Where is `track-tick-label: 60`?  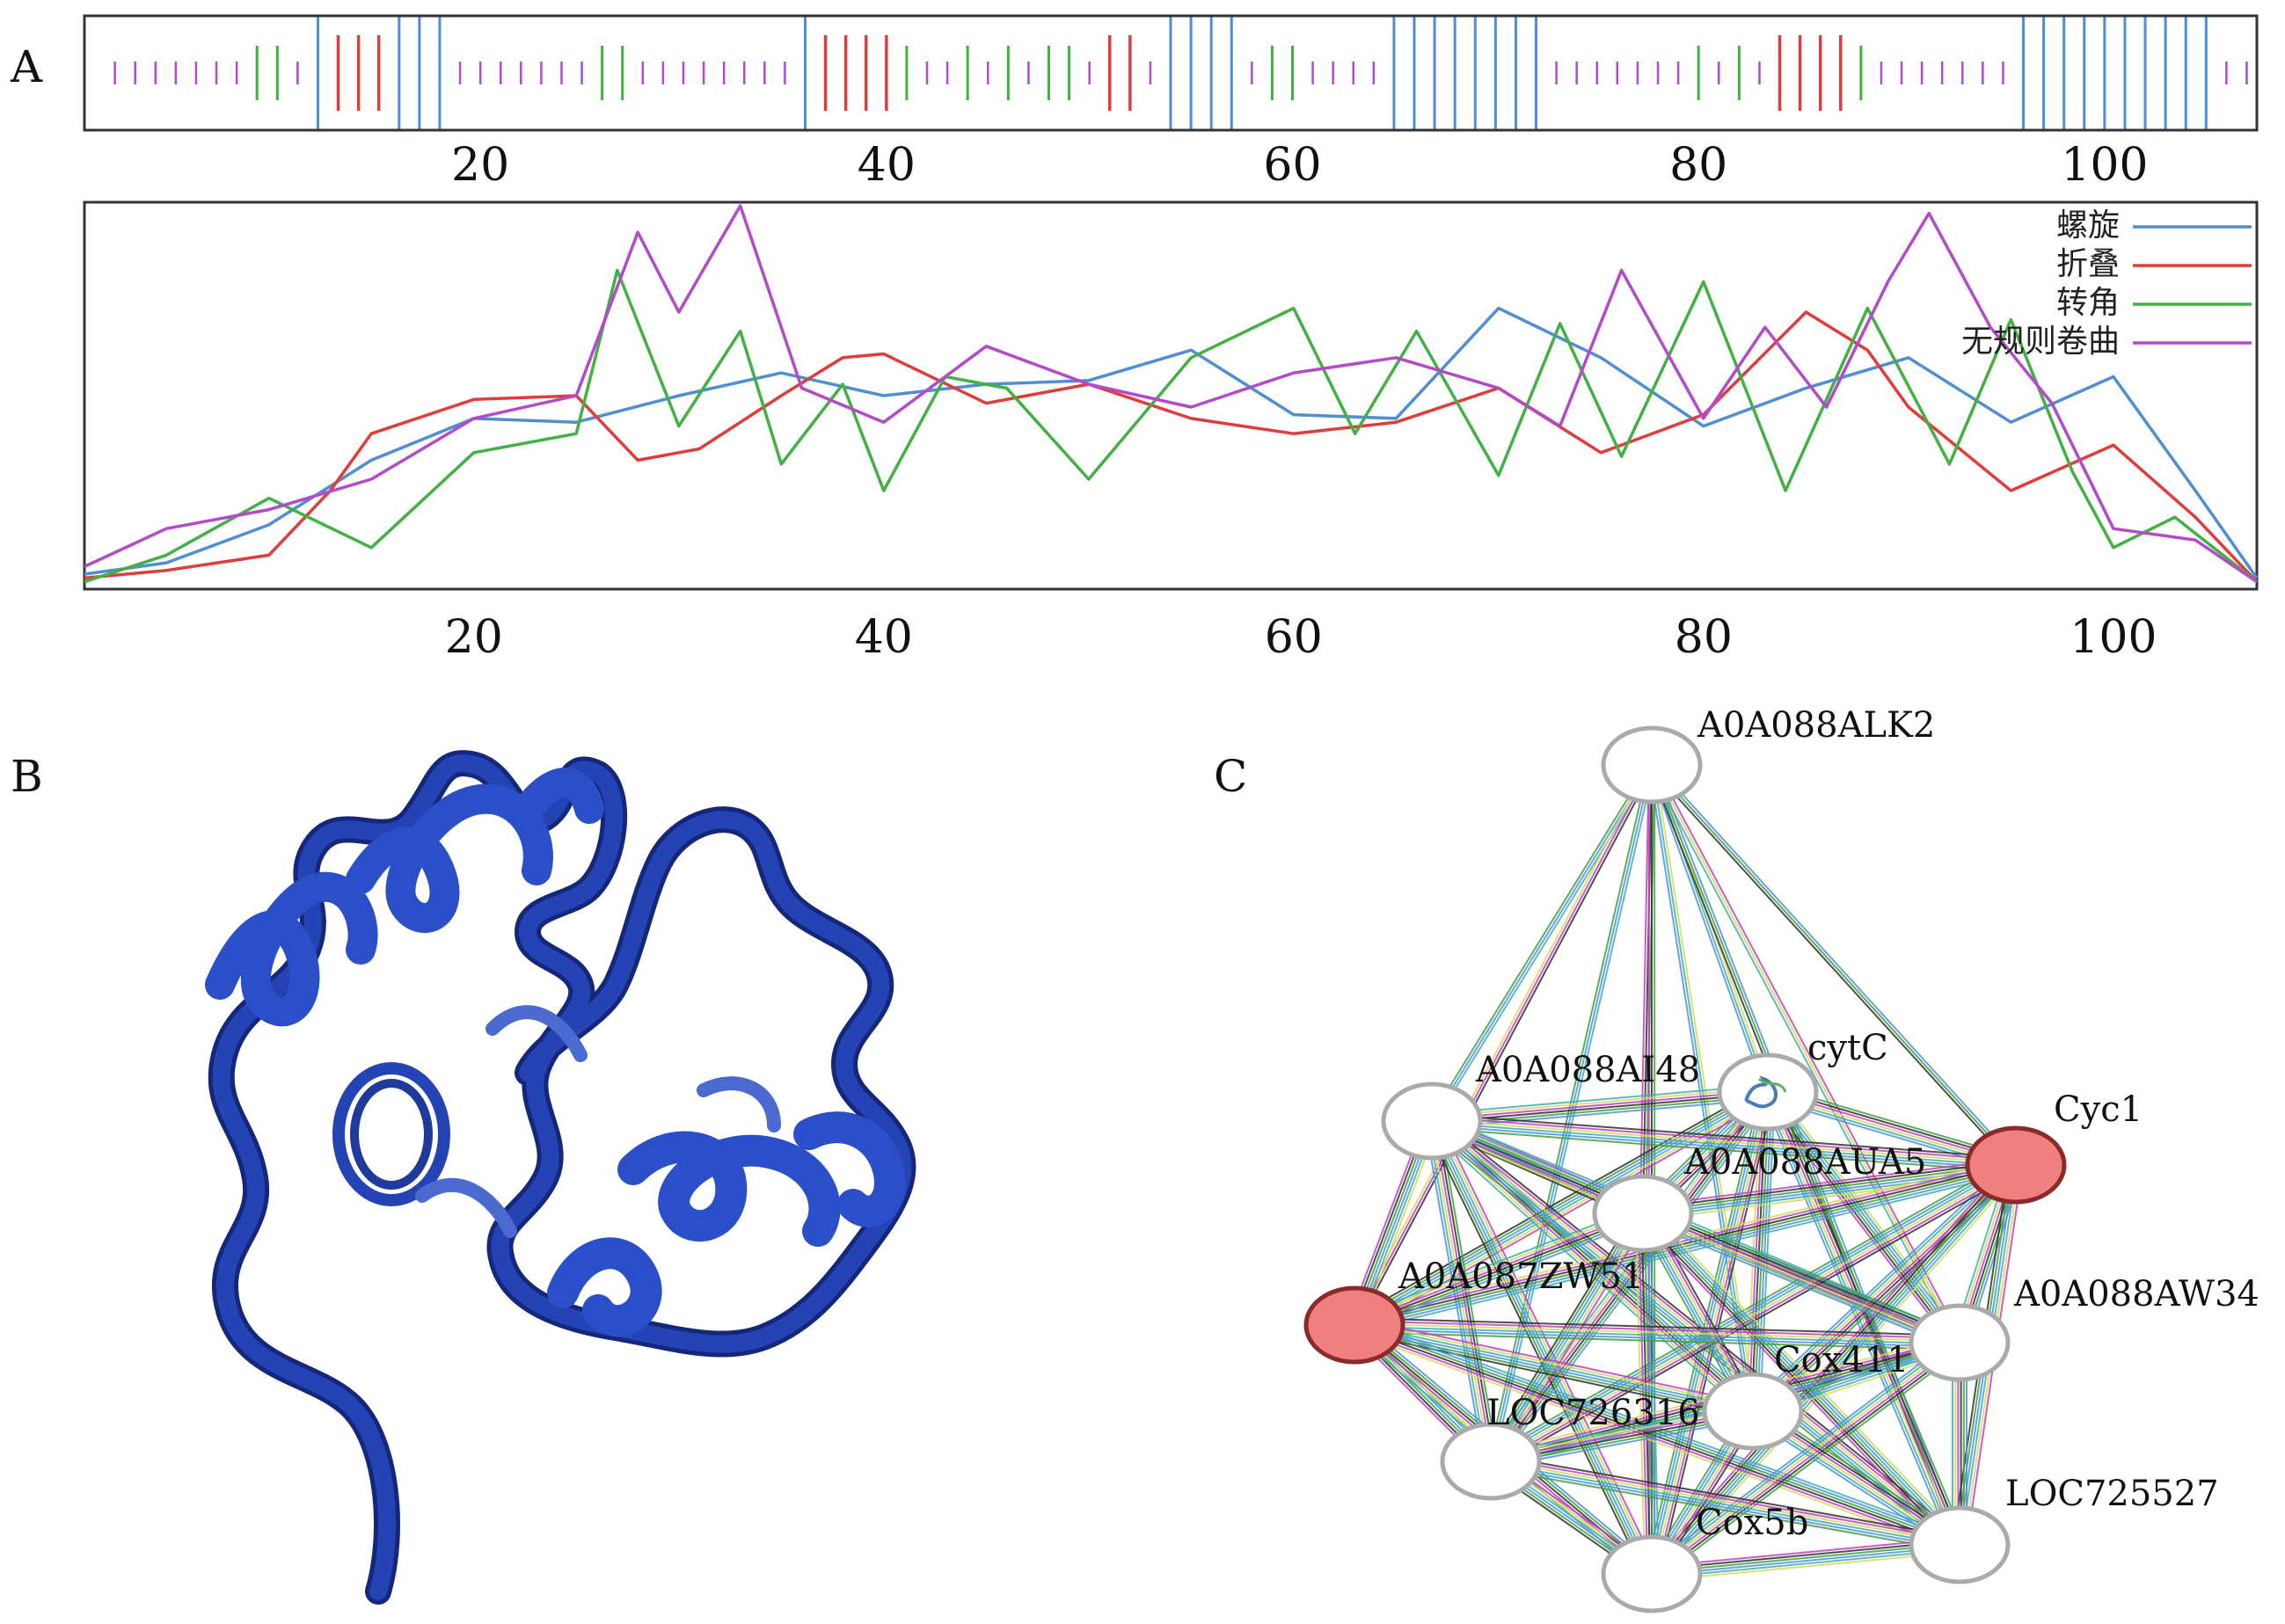 track-tick-label: 60 is located at coordinates (1292, 166).